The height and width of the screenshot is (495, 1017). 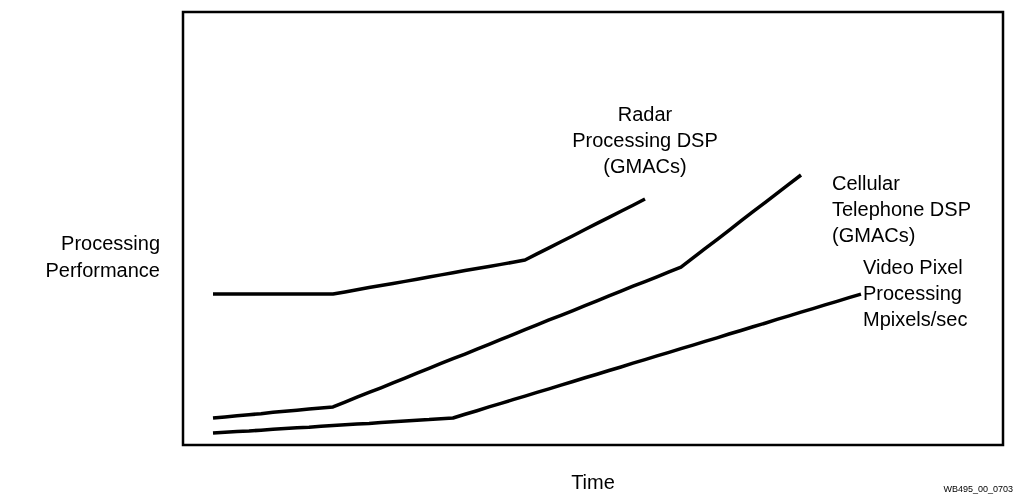 I want to click on series-label: Video Pixel Processing Mpixels/sec, so click(x=915, y=293).